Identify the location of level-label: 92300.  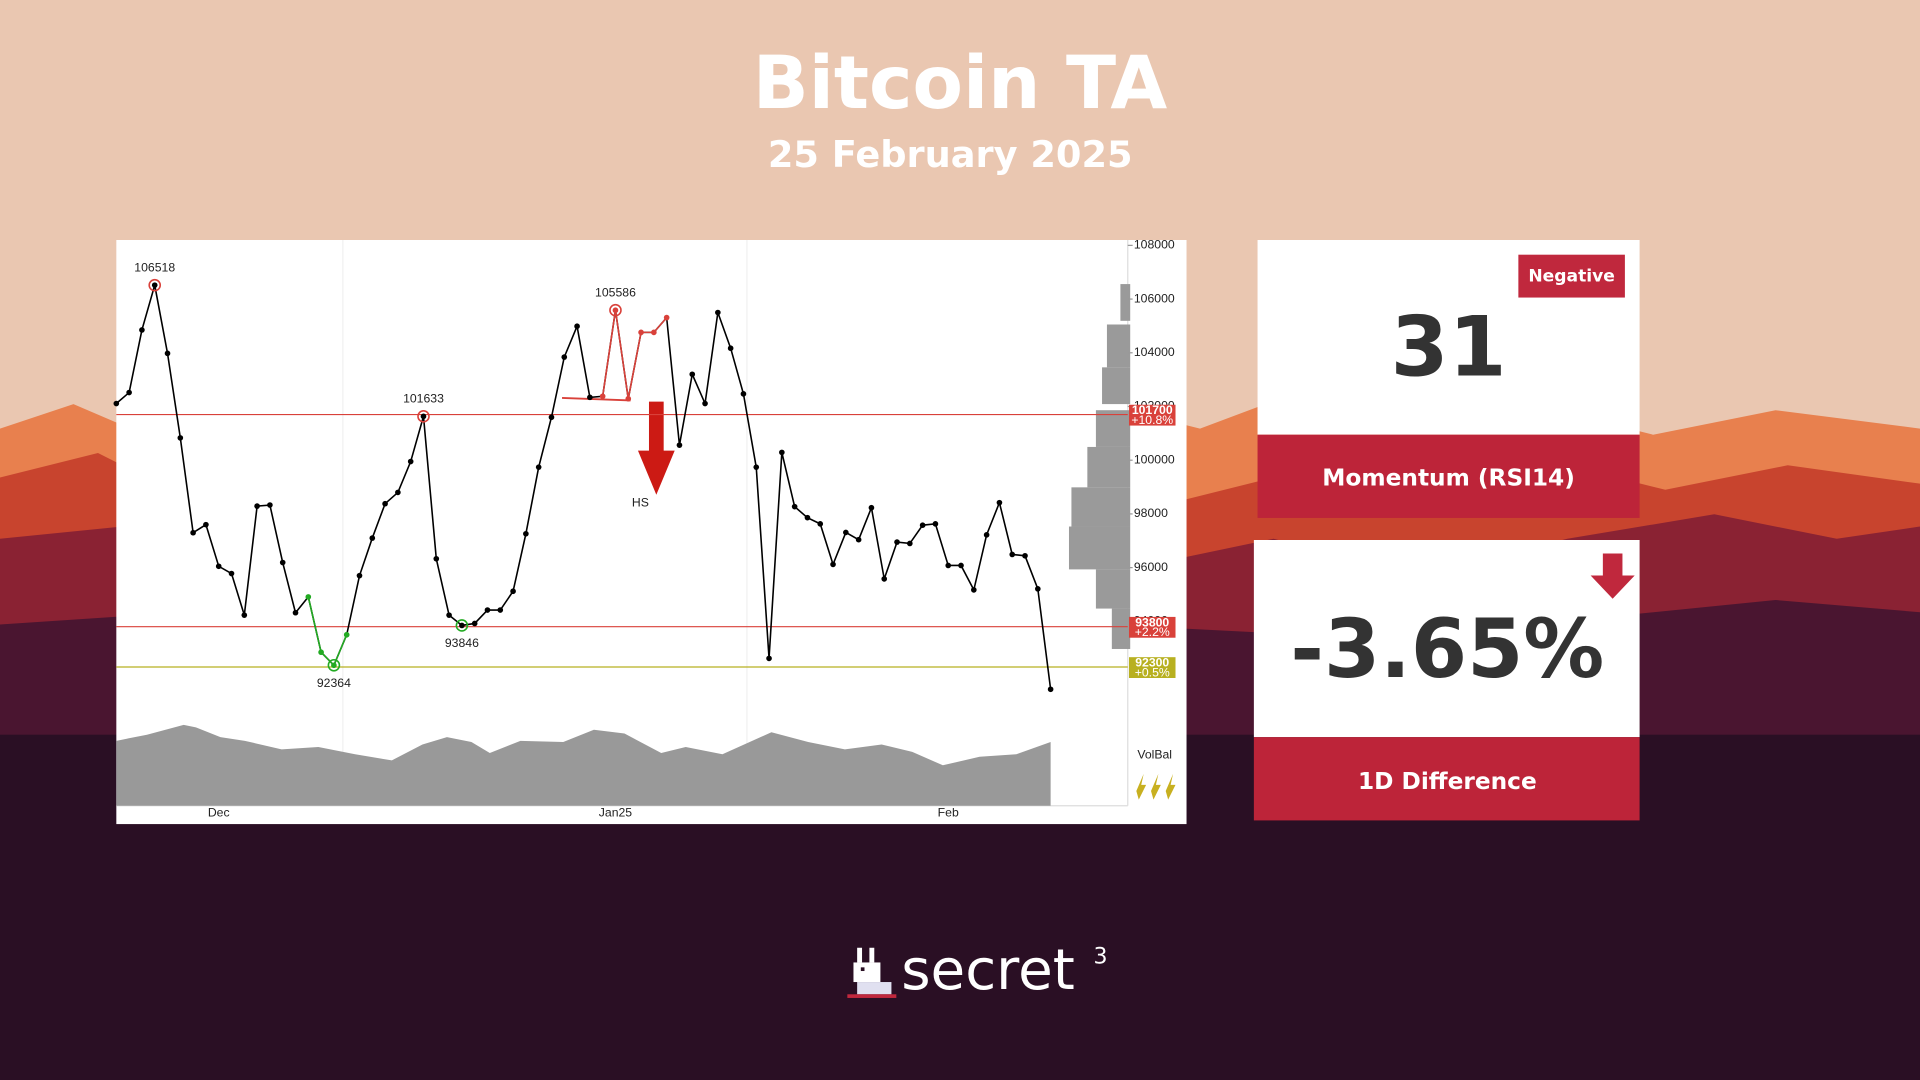
(1152, 663).